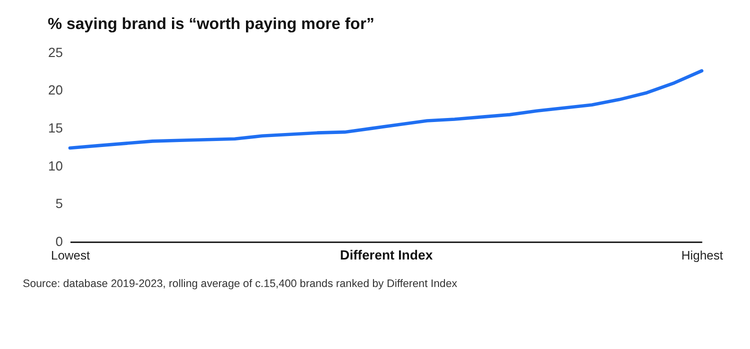 Image resolution: width=750 pixels, height=349 pixels. Describe the element at coordinates (55, 166) in the screenshot. I see `y-tick-label: 10` at that location.